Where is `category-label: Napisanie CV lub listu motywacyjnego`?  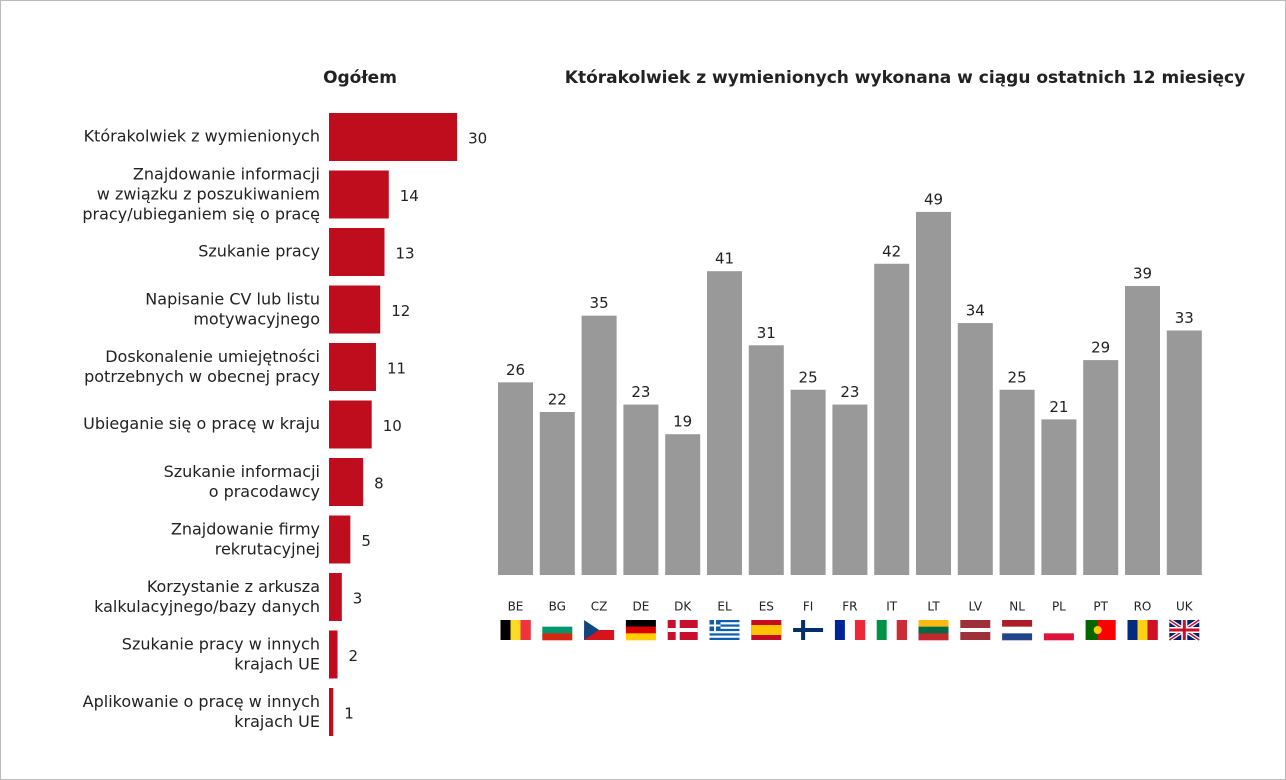 category-label: Napisanie CV lub listu motywacyjnego is located at coordinates (232, 308).